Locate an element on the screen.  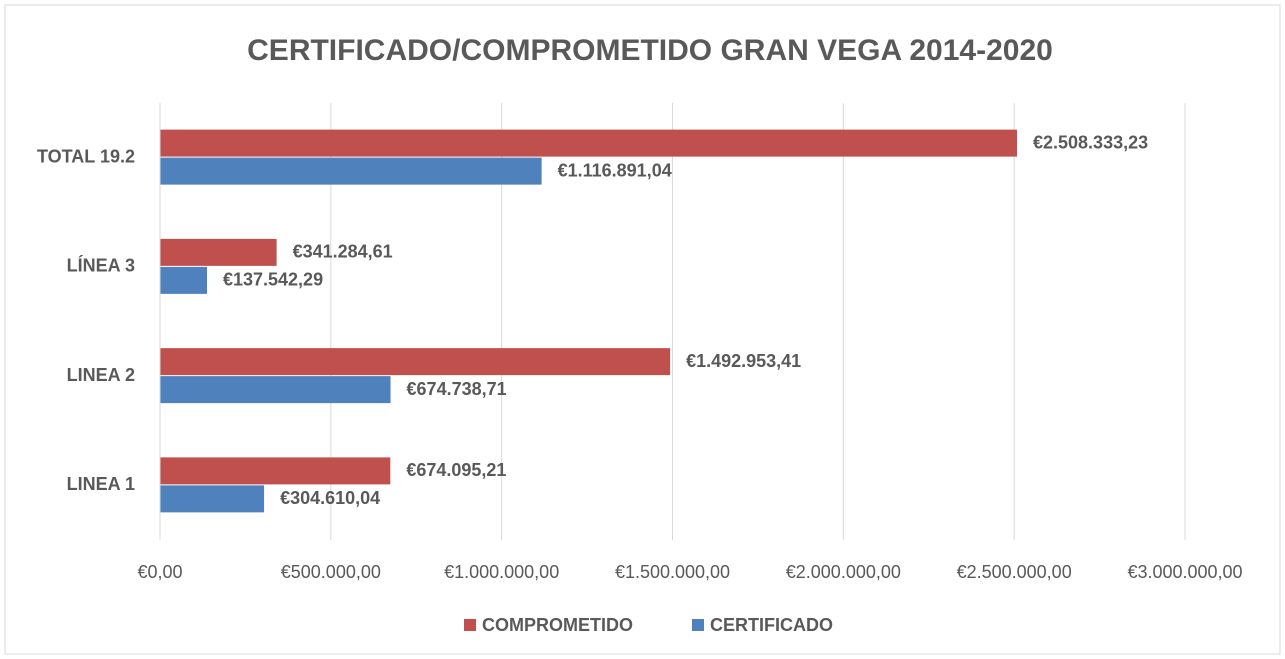
x-tick-label: €3.000.000,00 is located at coordinates (1184, 572).